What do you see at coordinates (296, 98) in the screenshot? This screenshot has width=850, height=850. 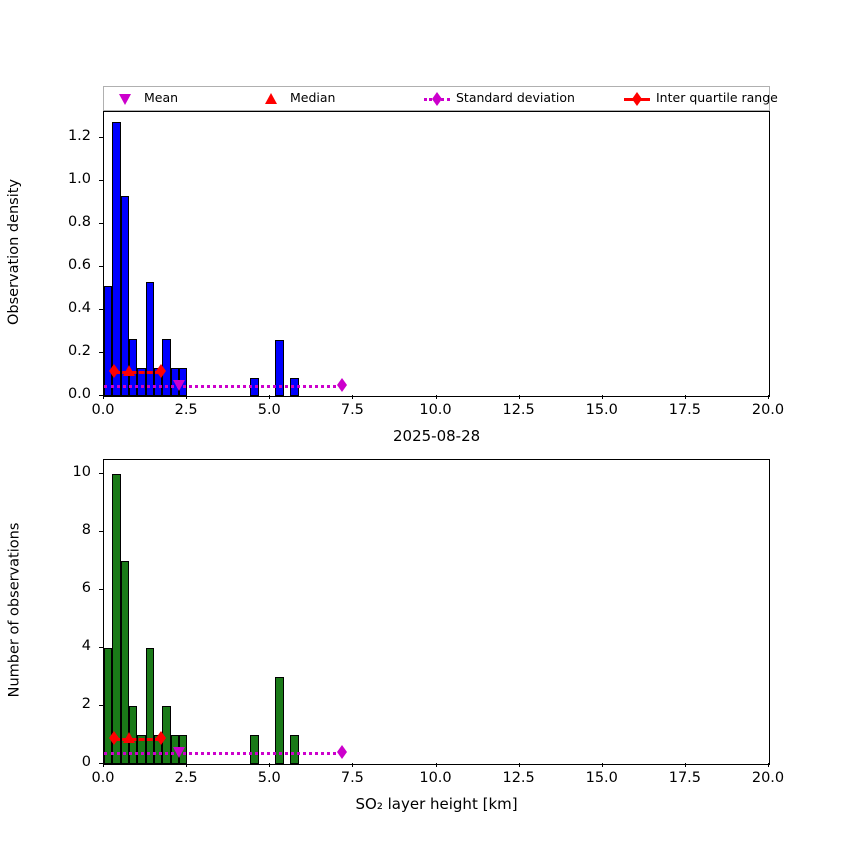 I see `legend-entry-median: Median` at bounding box center [296, 98].